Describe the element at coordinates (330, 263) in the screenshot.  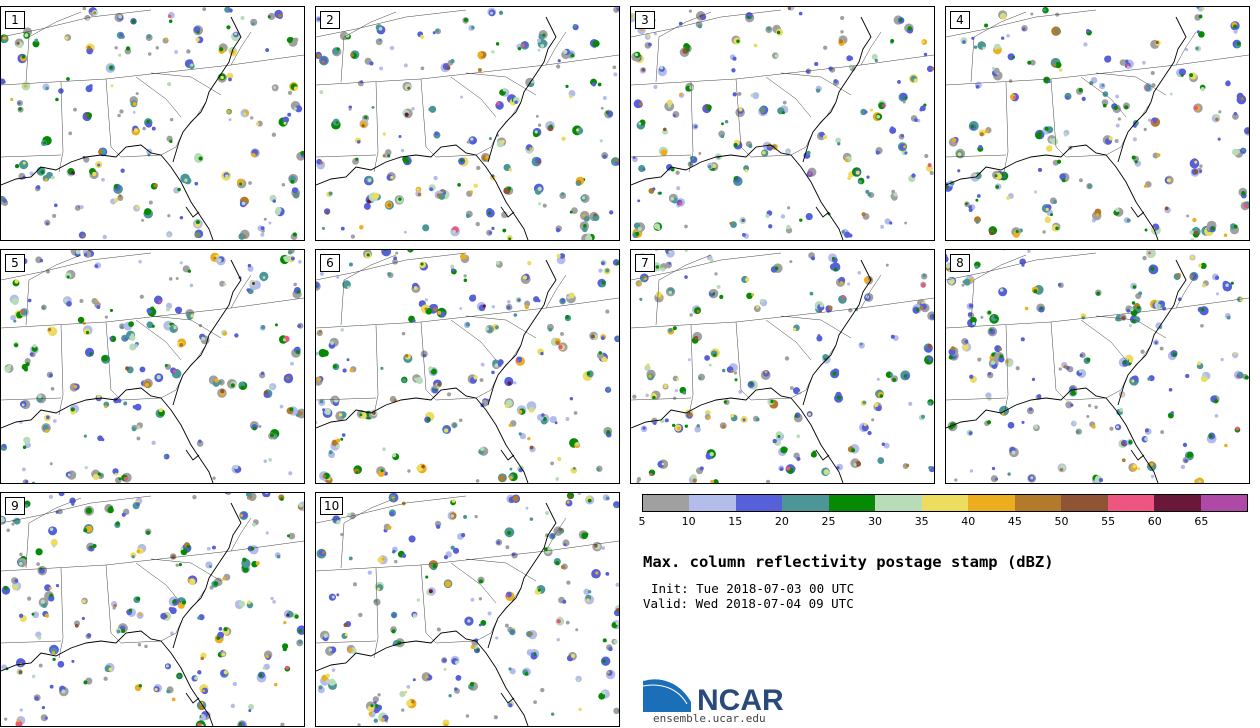
I see `member-number: 6` at that location.